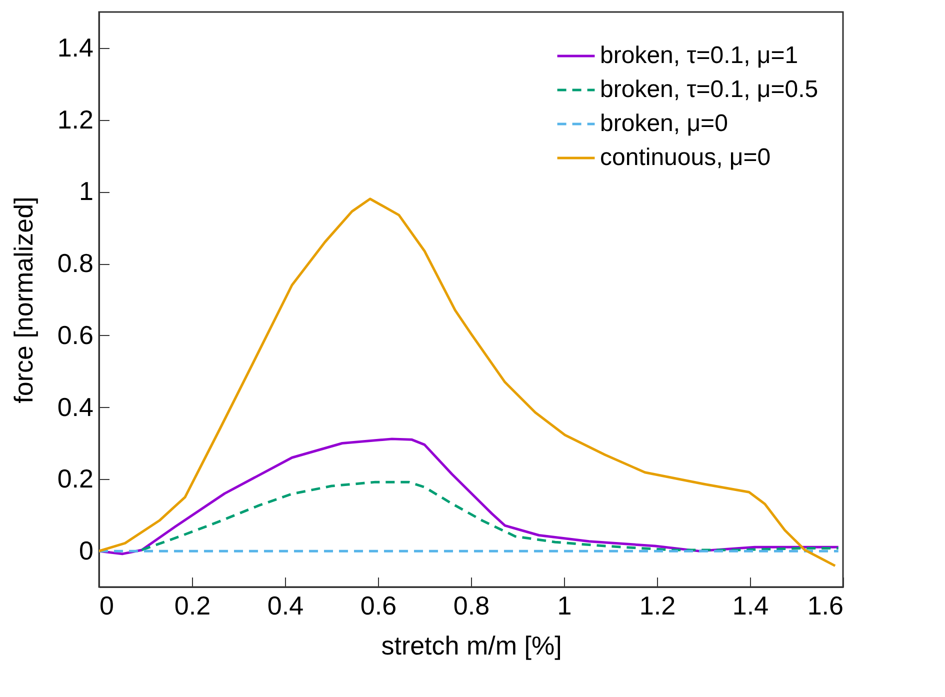  What do you see at coordinates (471, 645) in the screenshot?
I see `x-axis-title: stretch m/m [%]` at bounding box center [471, 645].